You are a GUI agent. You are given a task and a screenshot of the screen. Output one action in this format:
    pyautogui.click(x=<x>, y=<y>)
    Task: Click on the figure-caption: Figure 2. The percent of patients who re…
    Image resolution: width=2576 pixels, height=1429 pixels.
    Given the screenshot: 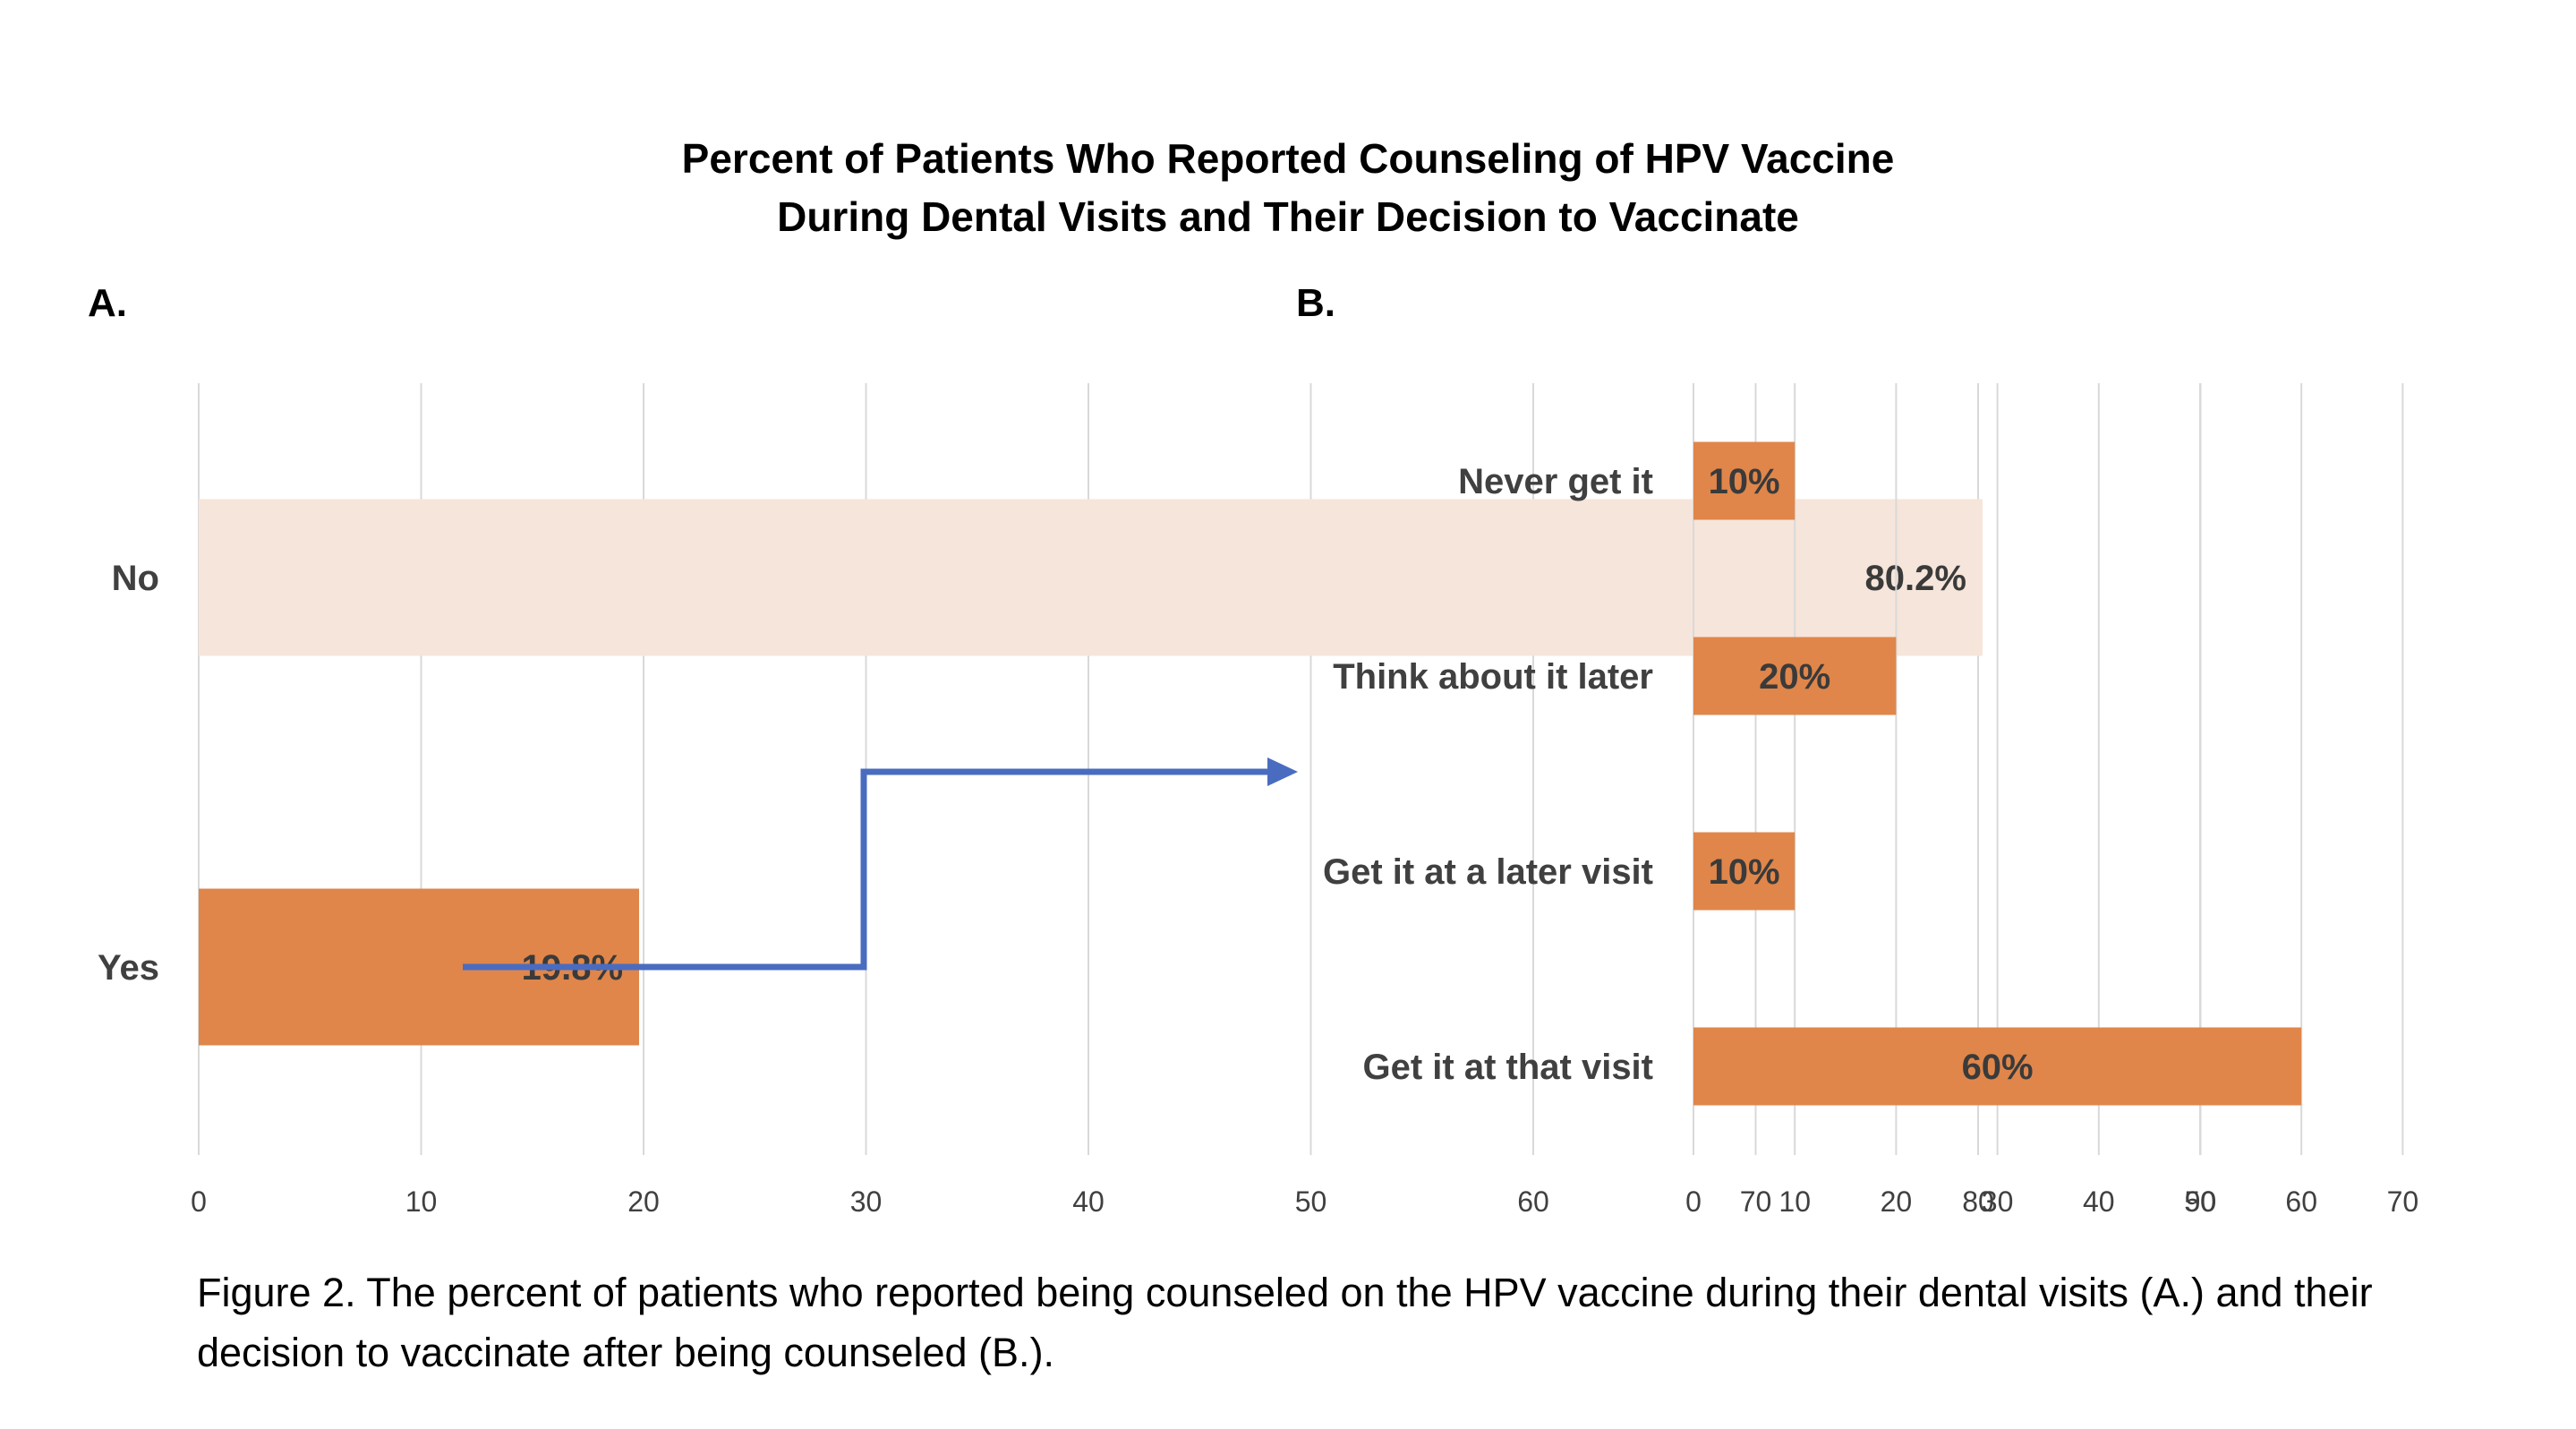 What is the action you would take?
    pyautogui.click(x=1285, y=1322)
    